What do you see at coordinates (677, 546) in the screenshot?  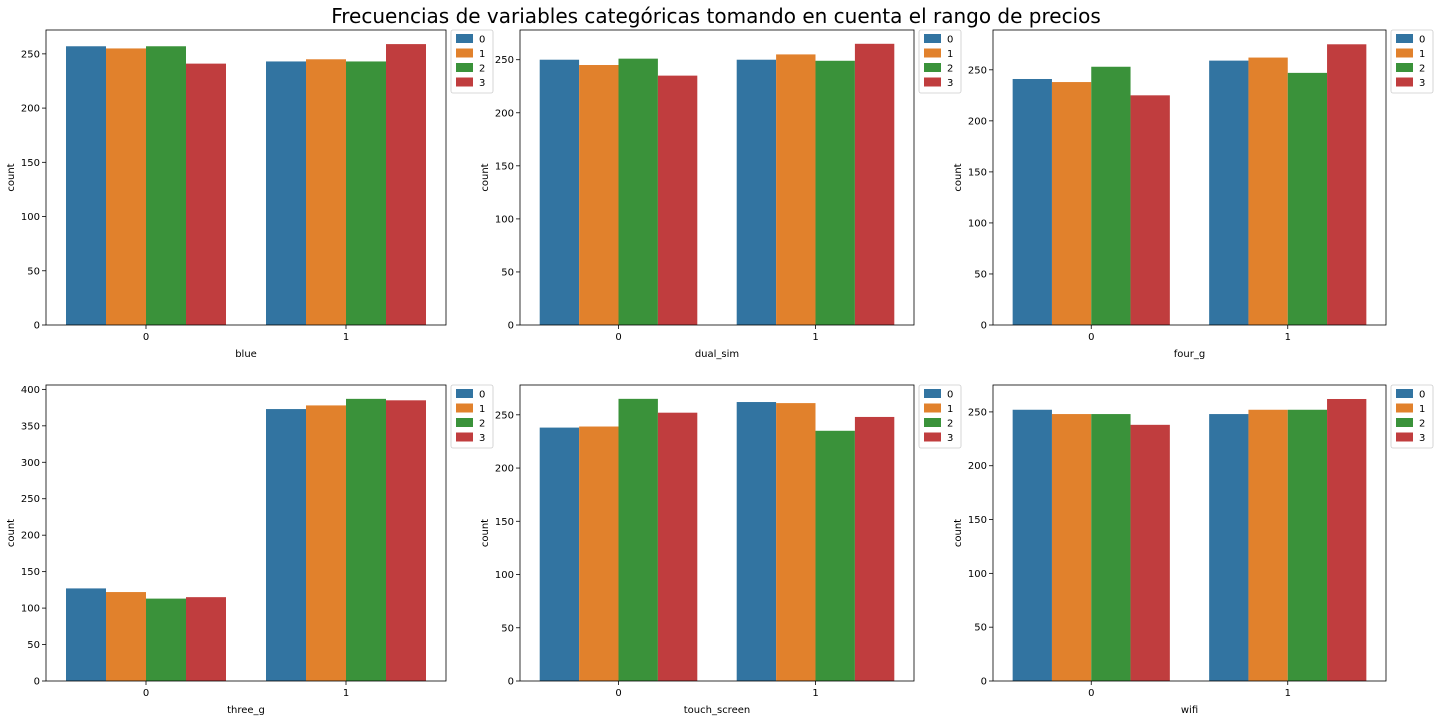 I see `bar-touch_screen-cat0-series3` at bounding box center [677, 546].